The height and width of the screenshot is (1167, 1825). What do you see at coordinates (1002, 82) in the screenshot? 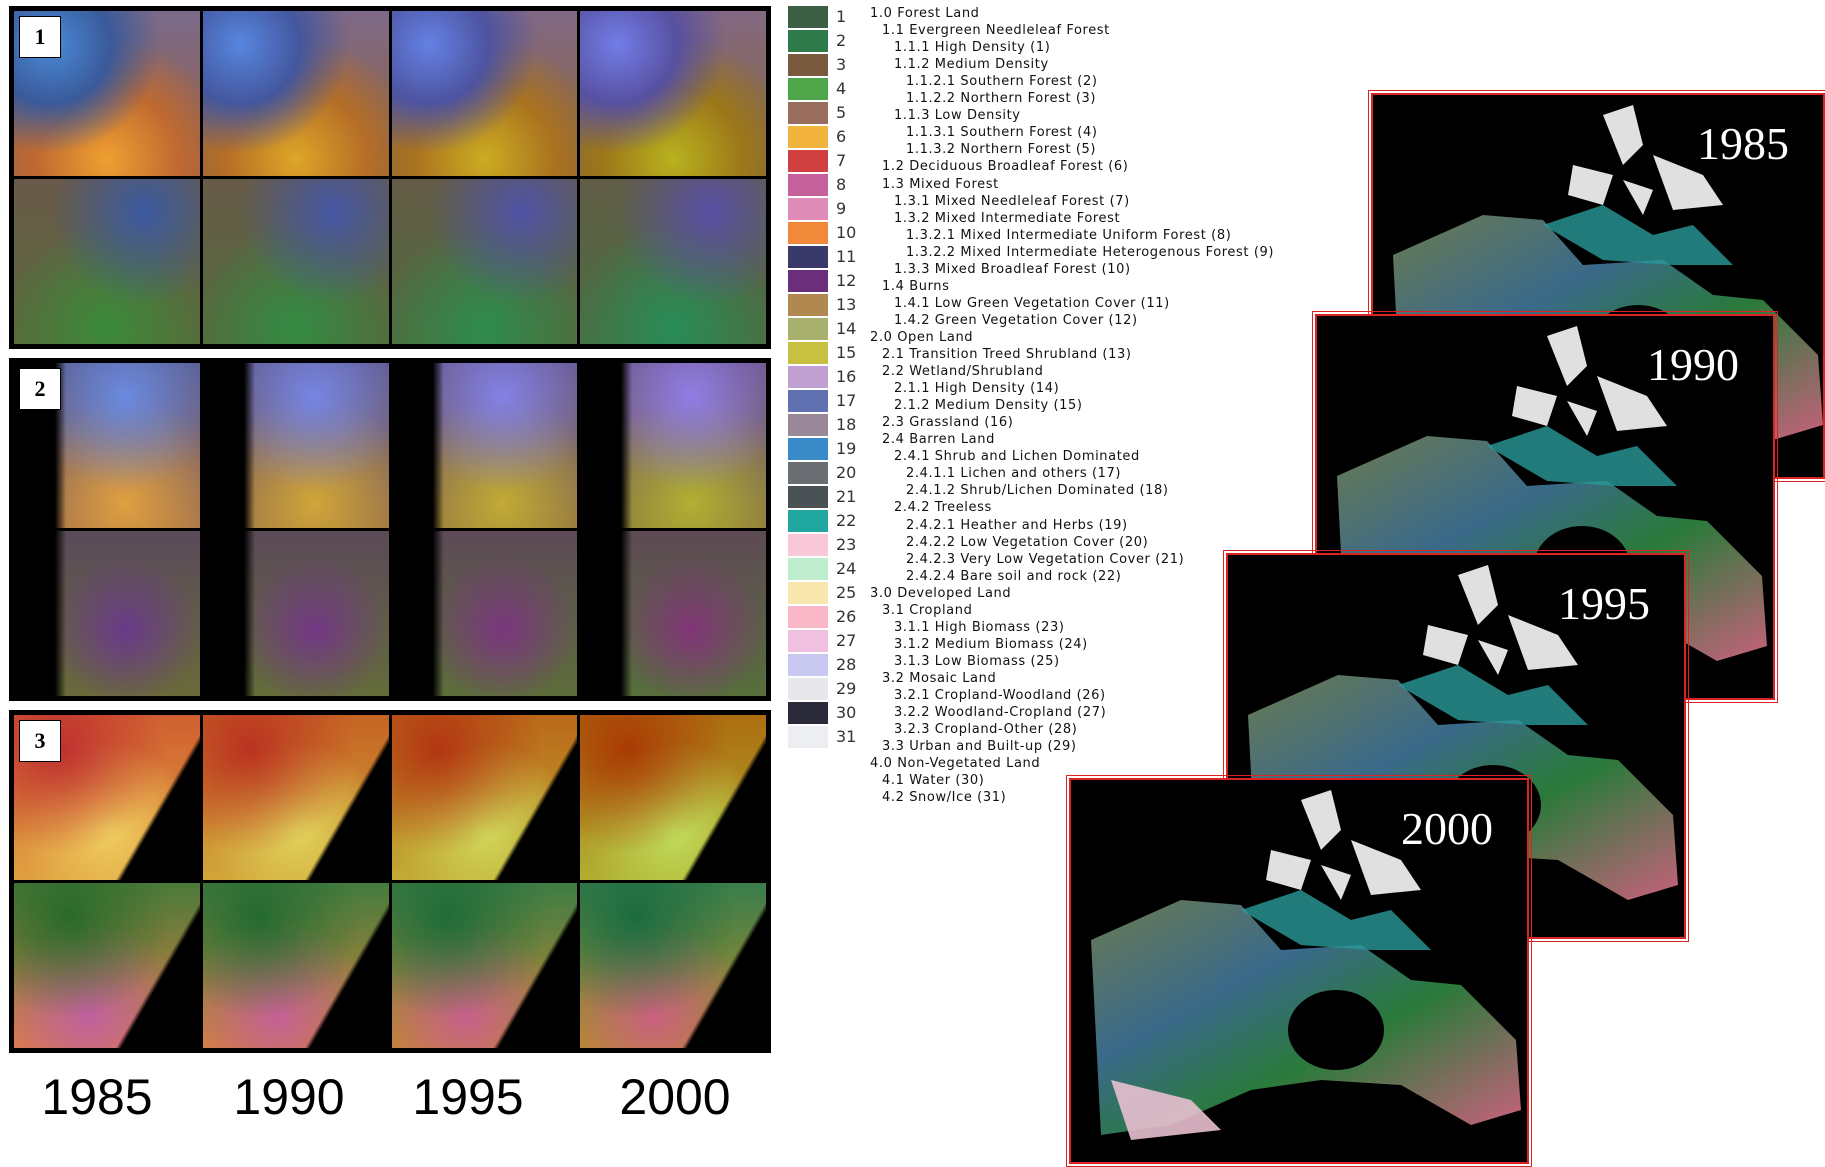
I see `class-label: 1.1.2.1 Southern Forest (2)` at bounding box center [1002, 82].